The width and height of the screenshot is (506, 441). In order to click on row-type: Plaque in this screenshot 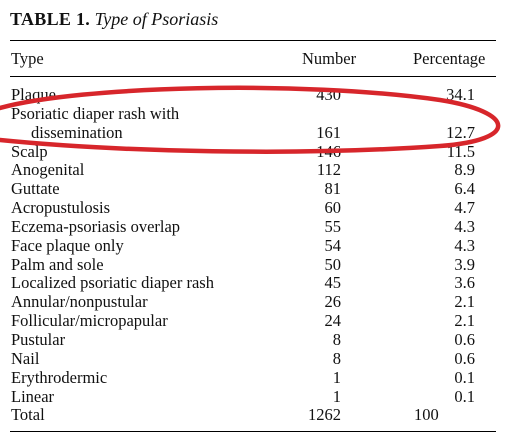, I will do `click(33, 94)`.